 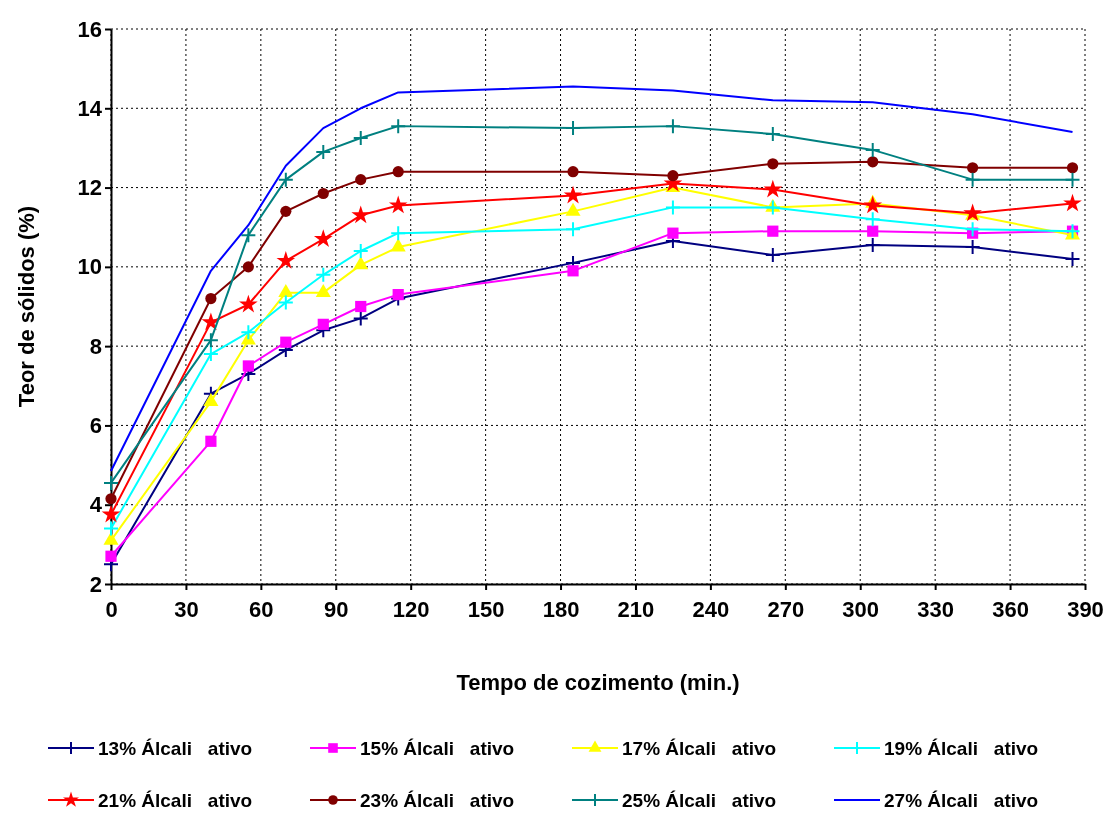 I want to click on legend-label: 17% Álcali ativo, so click(x=699, y=748).